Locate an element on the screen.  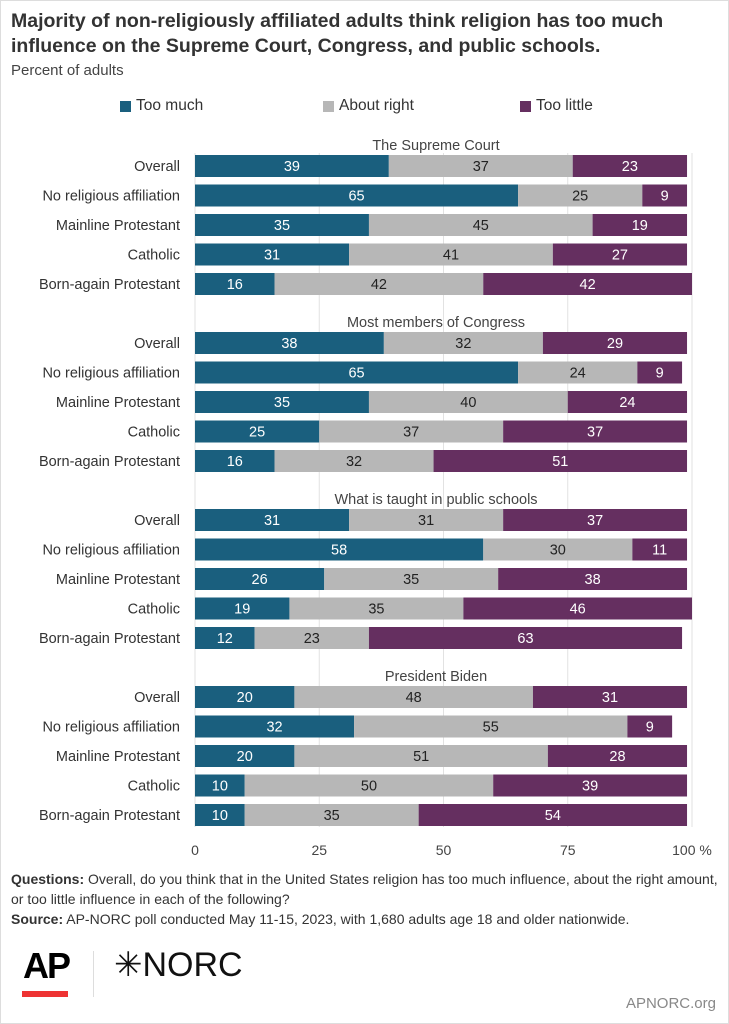
legend-label: Too much is located at coordinates (170, 105).